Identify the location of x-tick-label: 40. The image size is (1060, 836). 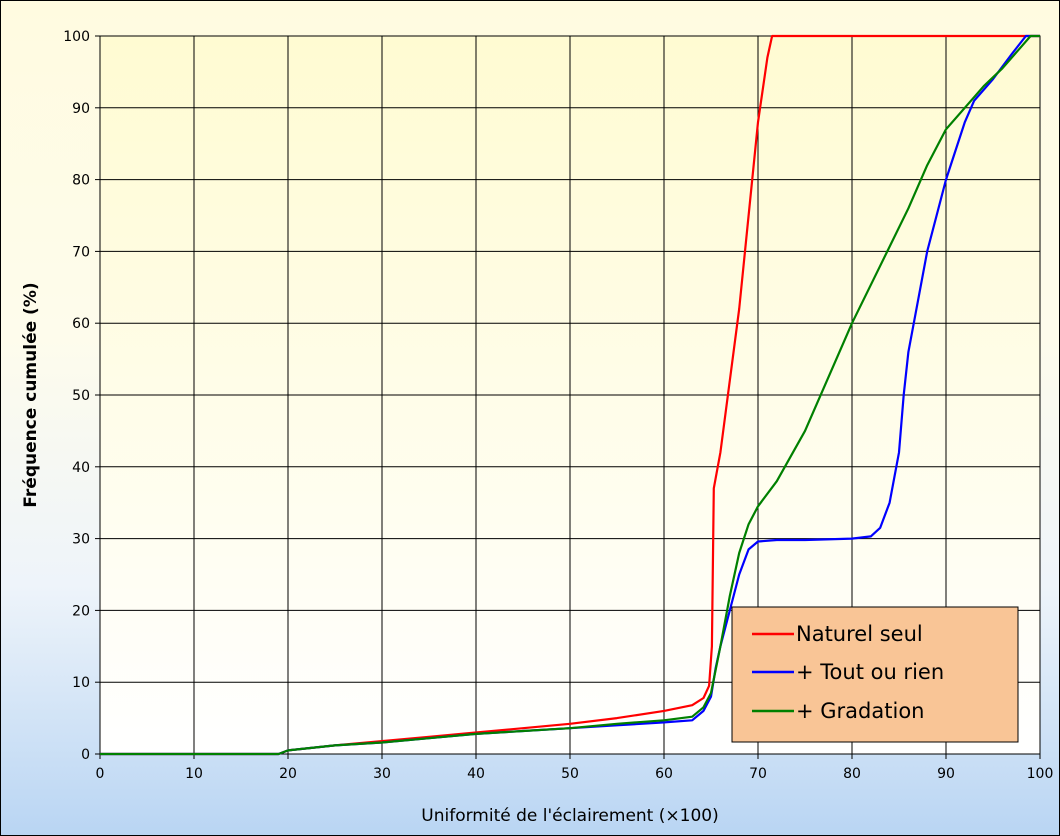
(476, 774).